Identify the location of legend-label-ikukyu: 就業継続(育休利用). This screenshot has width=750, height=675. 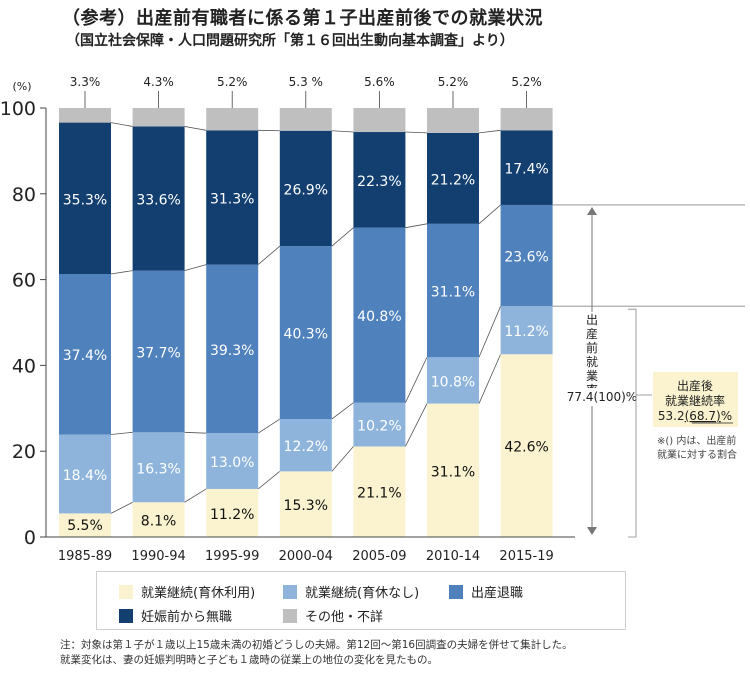
(198, 593).